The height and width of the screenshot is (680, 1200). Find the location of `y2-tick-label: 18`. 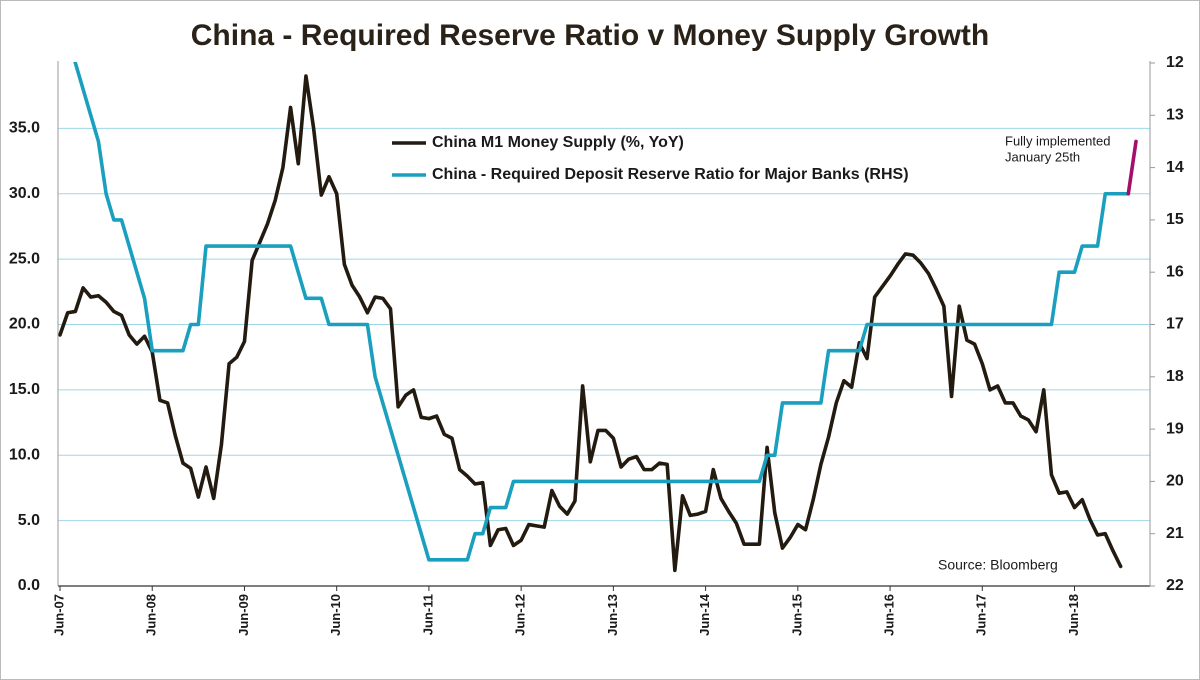

y2-tick-label: 18 is located at coordinates (1175, 376).